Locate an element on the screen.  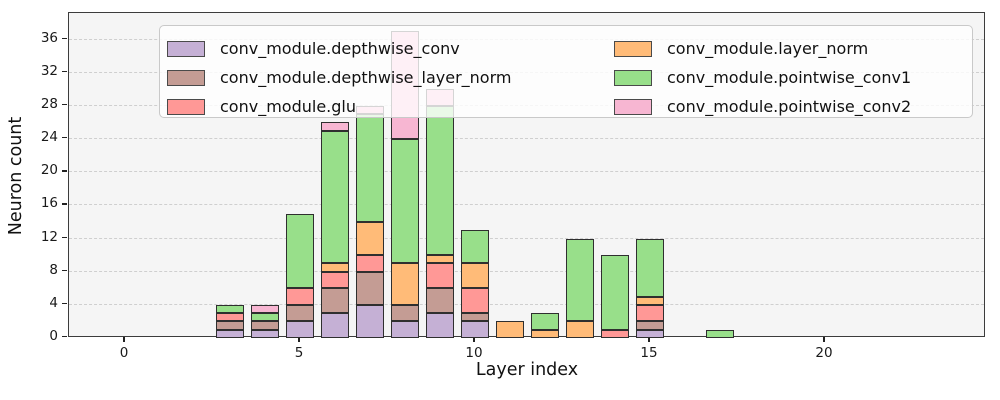
bar-segment-layer10-layer_norm is located at coordinates (475, 276).